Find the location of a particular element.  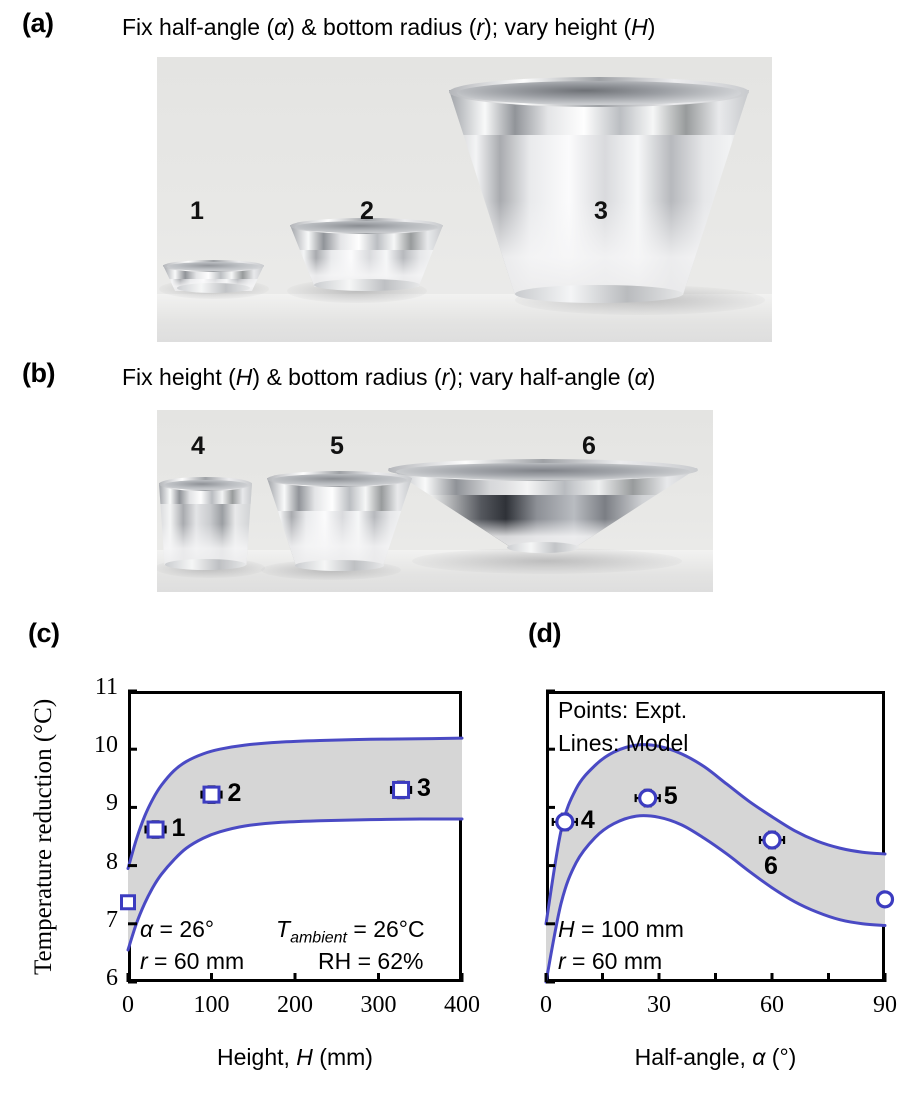

panel-a-caption-part4: ) is located at coordinates (651, 27).